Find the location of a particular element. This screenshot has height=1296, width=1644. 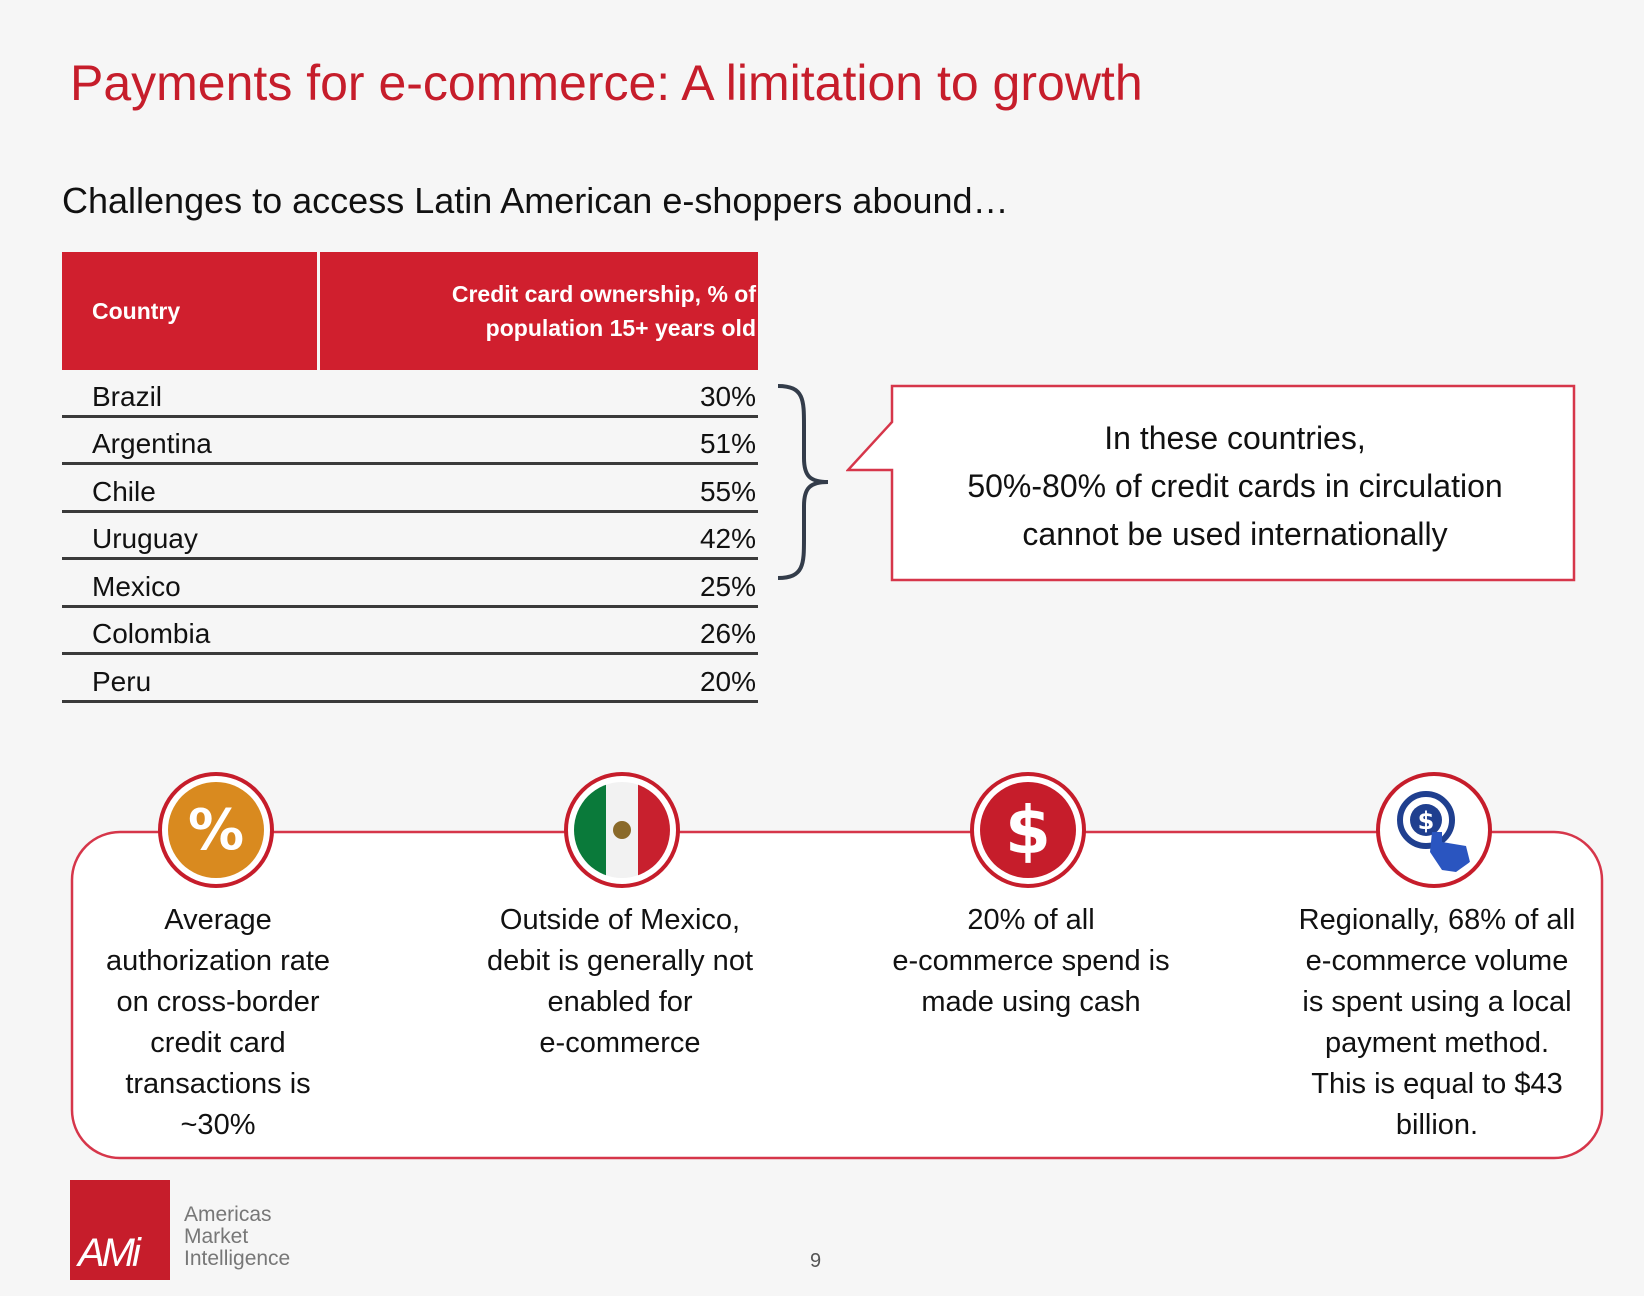

country-cell: Argentina is located at coordinates (152, 443).